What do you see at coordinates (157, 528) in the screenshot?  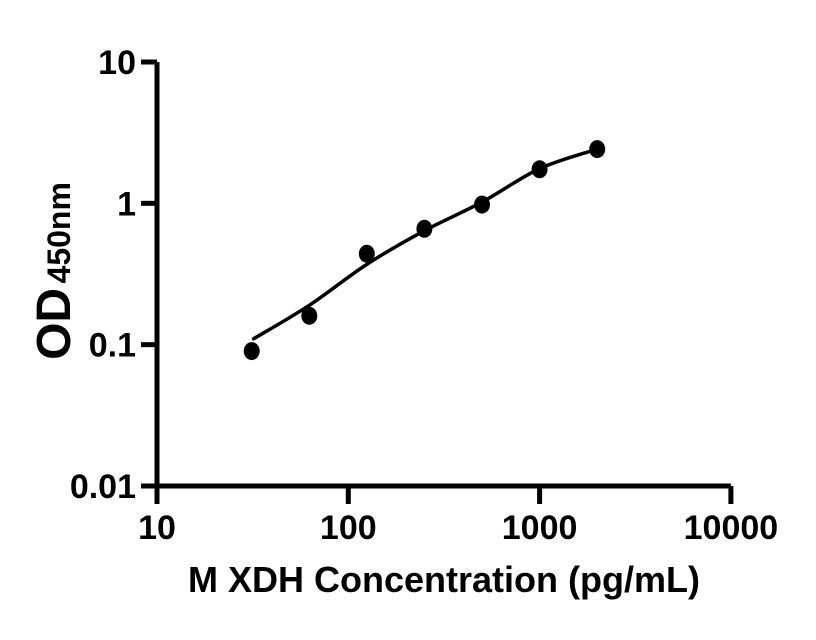 I see `x-tick-label: 10` at bounding box center [157, 528].